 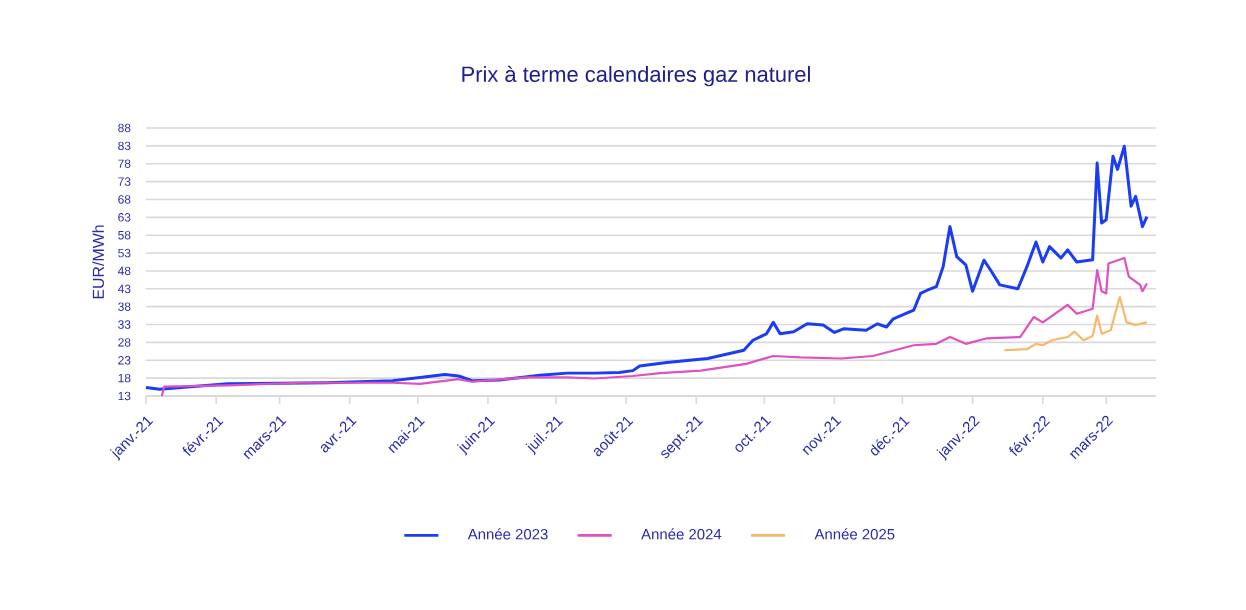 I want to click on chart-title: Prix à terme calendaires gaz naturel, so click(x=636, y=76).